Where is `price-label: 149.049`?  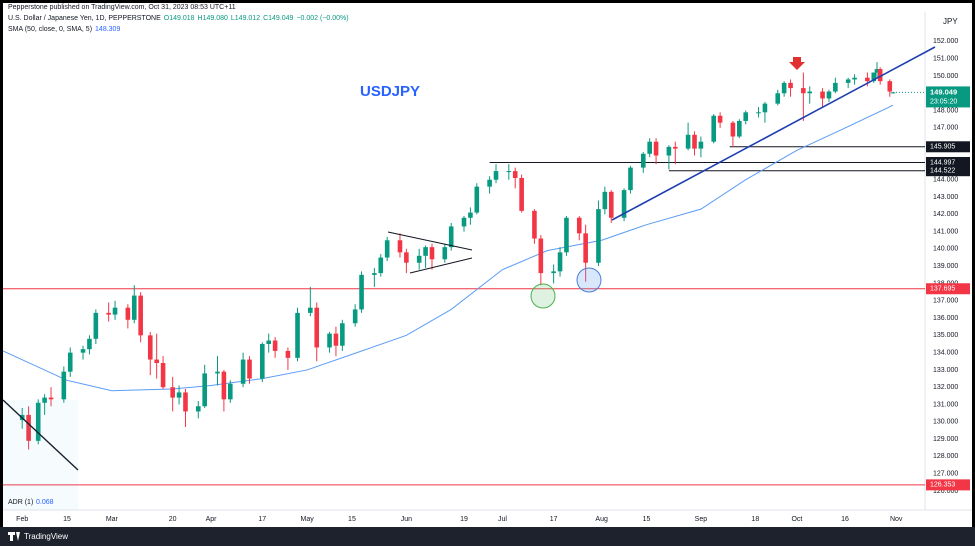 price-label: 149.049 is located at coordinates (943, 91).